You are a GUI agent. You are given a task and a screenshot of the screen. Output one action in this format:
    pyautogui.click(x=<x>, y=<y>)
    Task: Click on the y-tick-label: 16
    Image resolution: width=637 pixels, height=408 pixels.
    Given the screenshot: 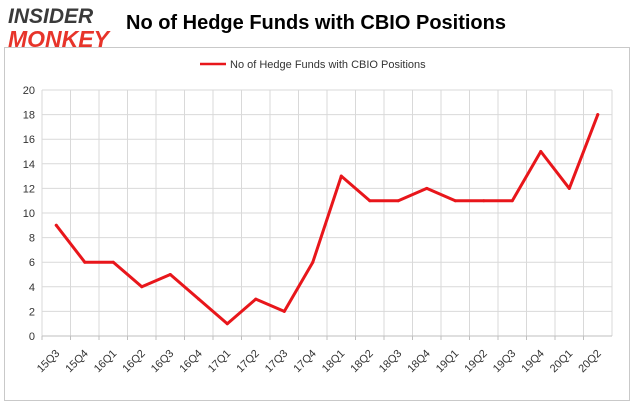 What is the action you would take?
    pyautogui.click(x=29, y=140)
    